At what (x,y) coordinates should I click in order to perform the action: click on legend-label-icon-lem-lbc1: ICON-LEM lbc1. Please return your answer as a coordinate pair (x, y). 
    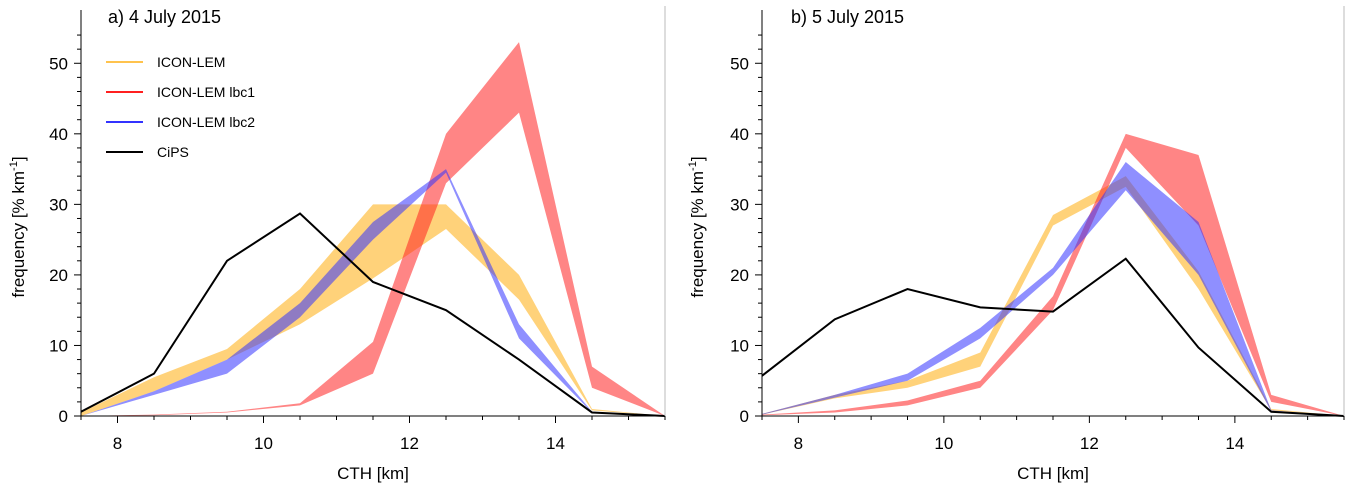
    Looking at the image, I should click on (206, 92).